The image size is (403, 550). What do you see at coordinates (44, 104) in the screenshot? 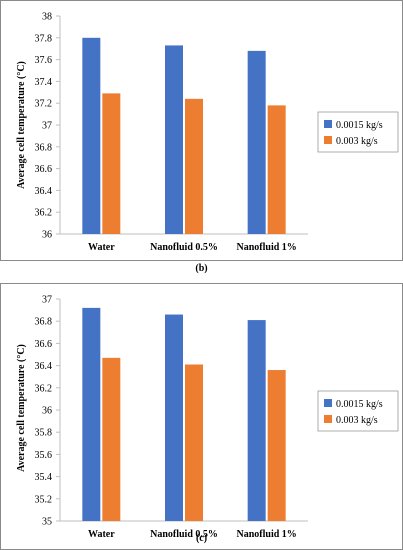
I see `y-tick-label: 37.2` at bounding box center [44, 104].